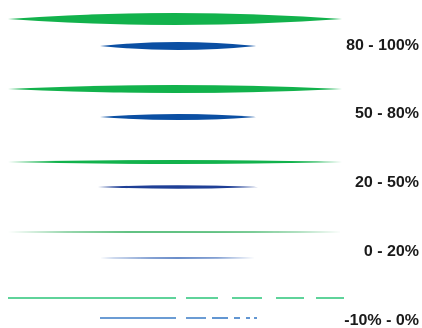 The height and width of the screenshot is (328, 422). I want to click on legend-entry-0-20: 0 - 20%, so click(213, 245).